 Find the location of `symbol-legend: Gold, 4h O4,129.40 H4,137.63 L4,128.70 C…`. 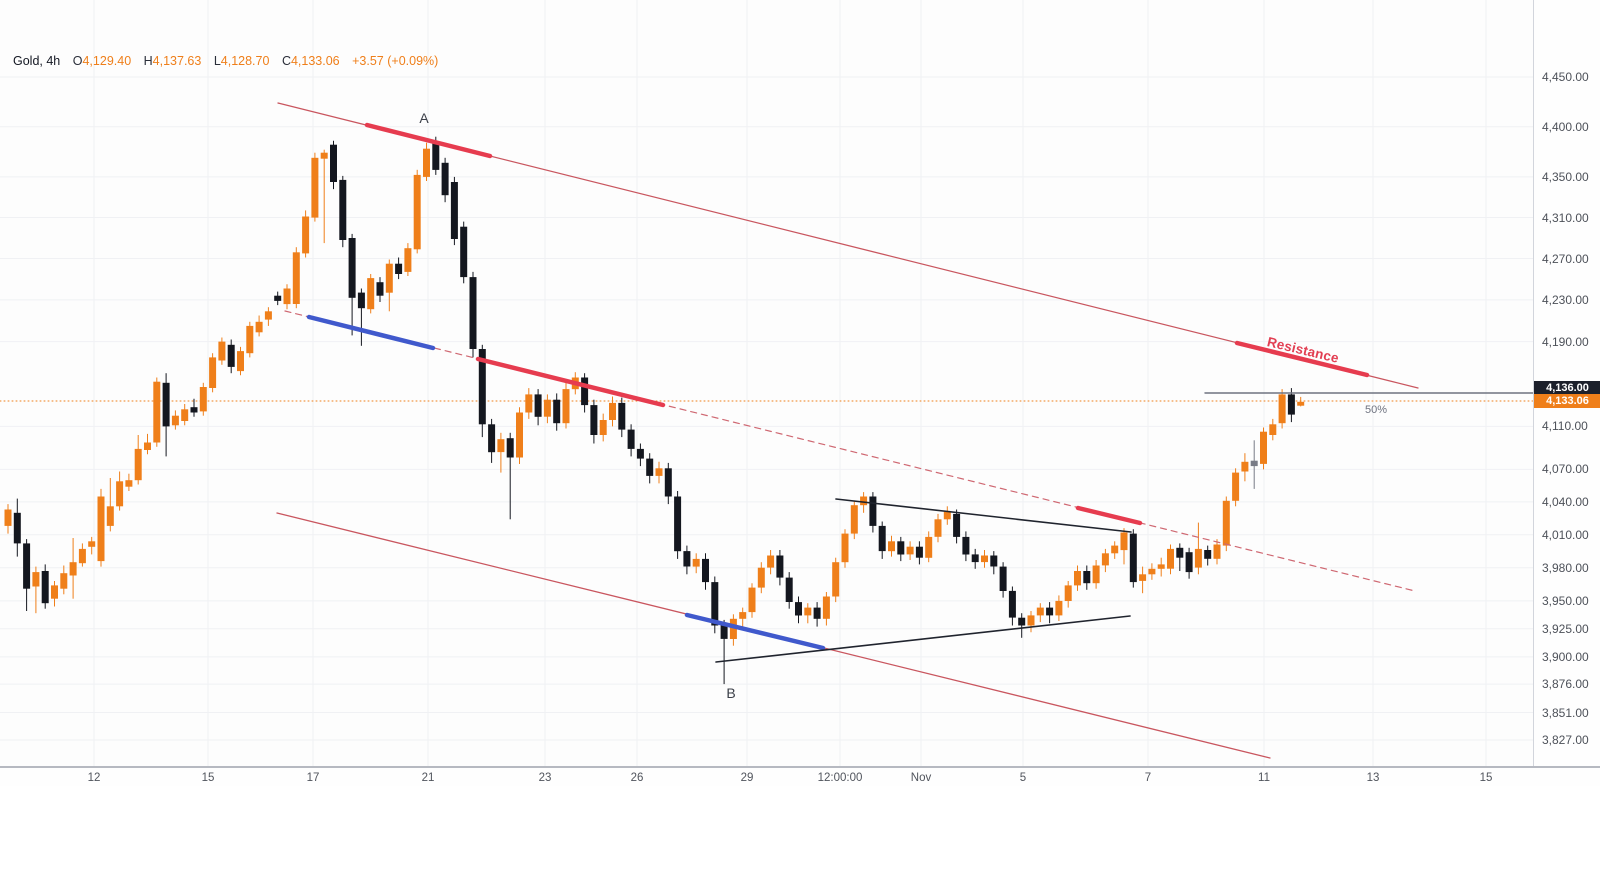

symbol-legend: Gold, 4h O4,129.40 H4,137.63 L4,128.70 C… is located at coordinates (225, 61).